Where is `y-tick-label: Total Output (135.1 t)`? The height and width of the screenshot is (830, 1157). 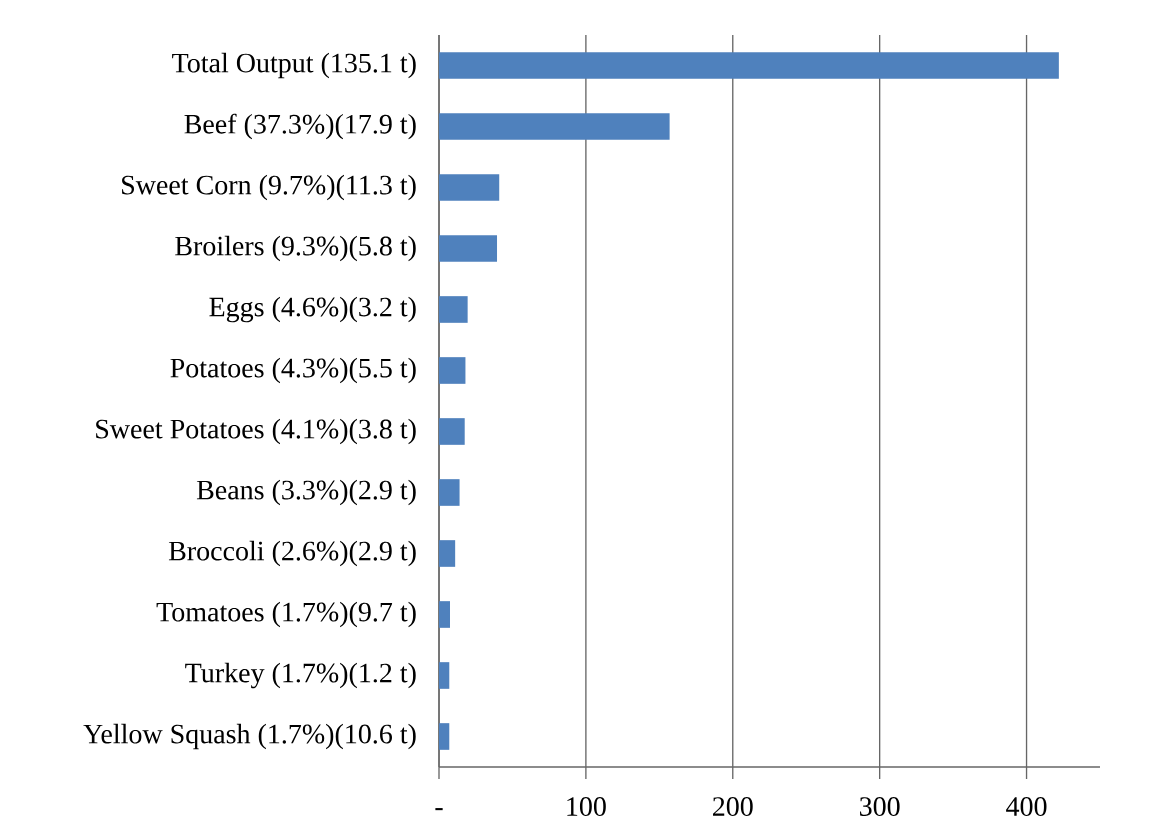
y-tick-label: Total Output (135.1 t) is located at coordinates (294, 65).